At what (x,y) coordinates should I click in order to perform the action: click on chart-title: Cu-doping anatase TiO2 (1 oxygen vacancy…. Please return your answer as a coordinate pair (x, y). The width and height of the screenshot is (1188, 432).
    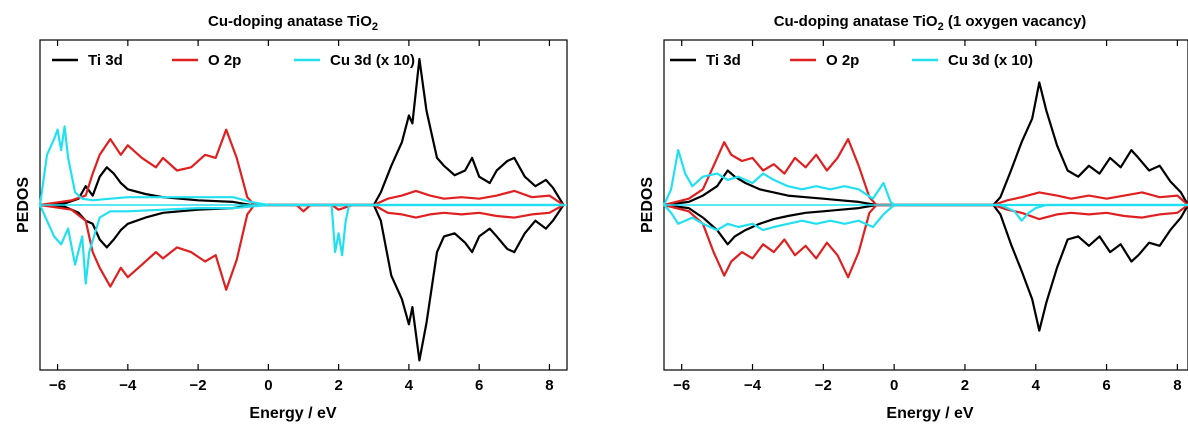
    Looking at the image, I should click on (930, 23).